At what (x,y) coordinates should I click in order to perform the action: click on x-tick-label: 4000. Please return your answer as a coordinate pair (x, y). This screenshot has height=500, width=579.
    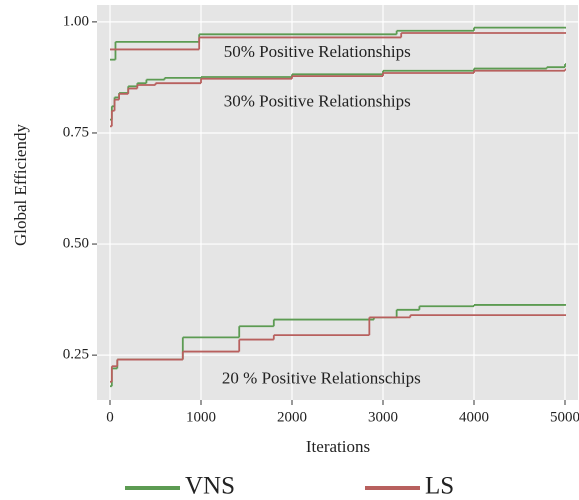
    Looking at the image, I should click on (474, 417).